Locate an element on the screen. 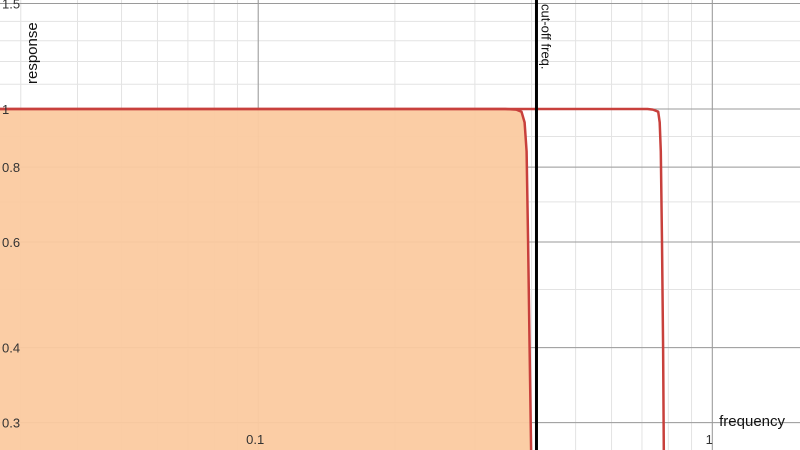  x-tick-label: 1 is located at coordinates (709, 439).